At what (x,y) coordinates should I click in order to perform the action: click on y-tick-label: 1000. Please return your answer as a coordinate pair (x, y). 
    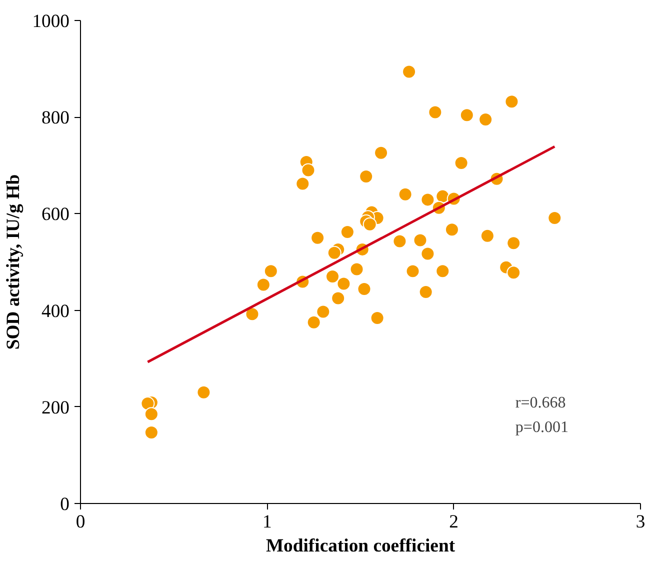
    Looking at the image, I should click on (51, 21).